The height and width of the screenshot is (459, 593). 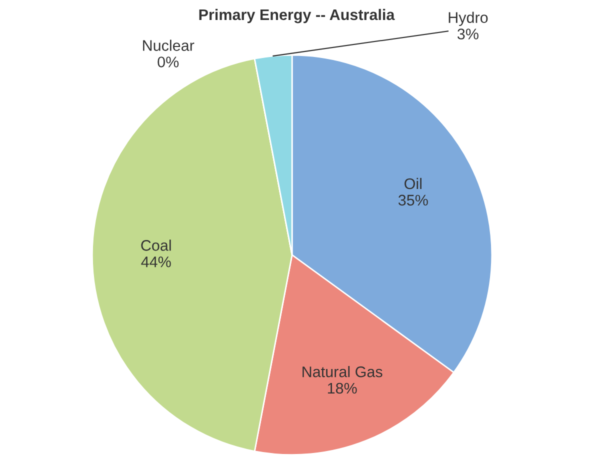 I want to click on text: 0%, so click(x=168, y=62).